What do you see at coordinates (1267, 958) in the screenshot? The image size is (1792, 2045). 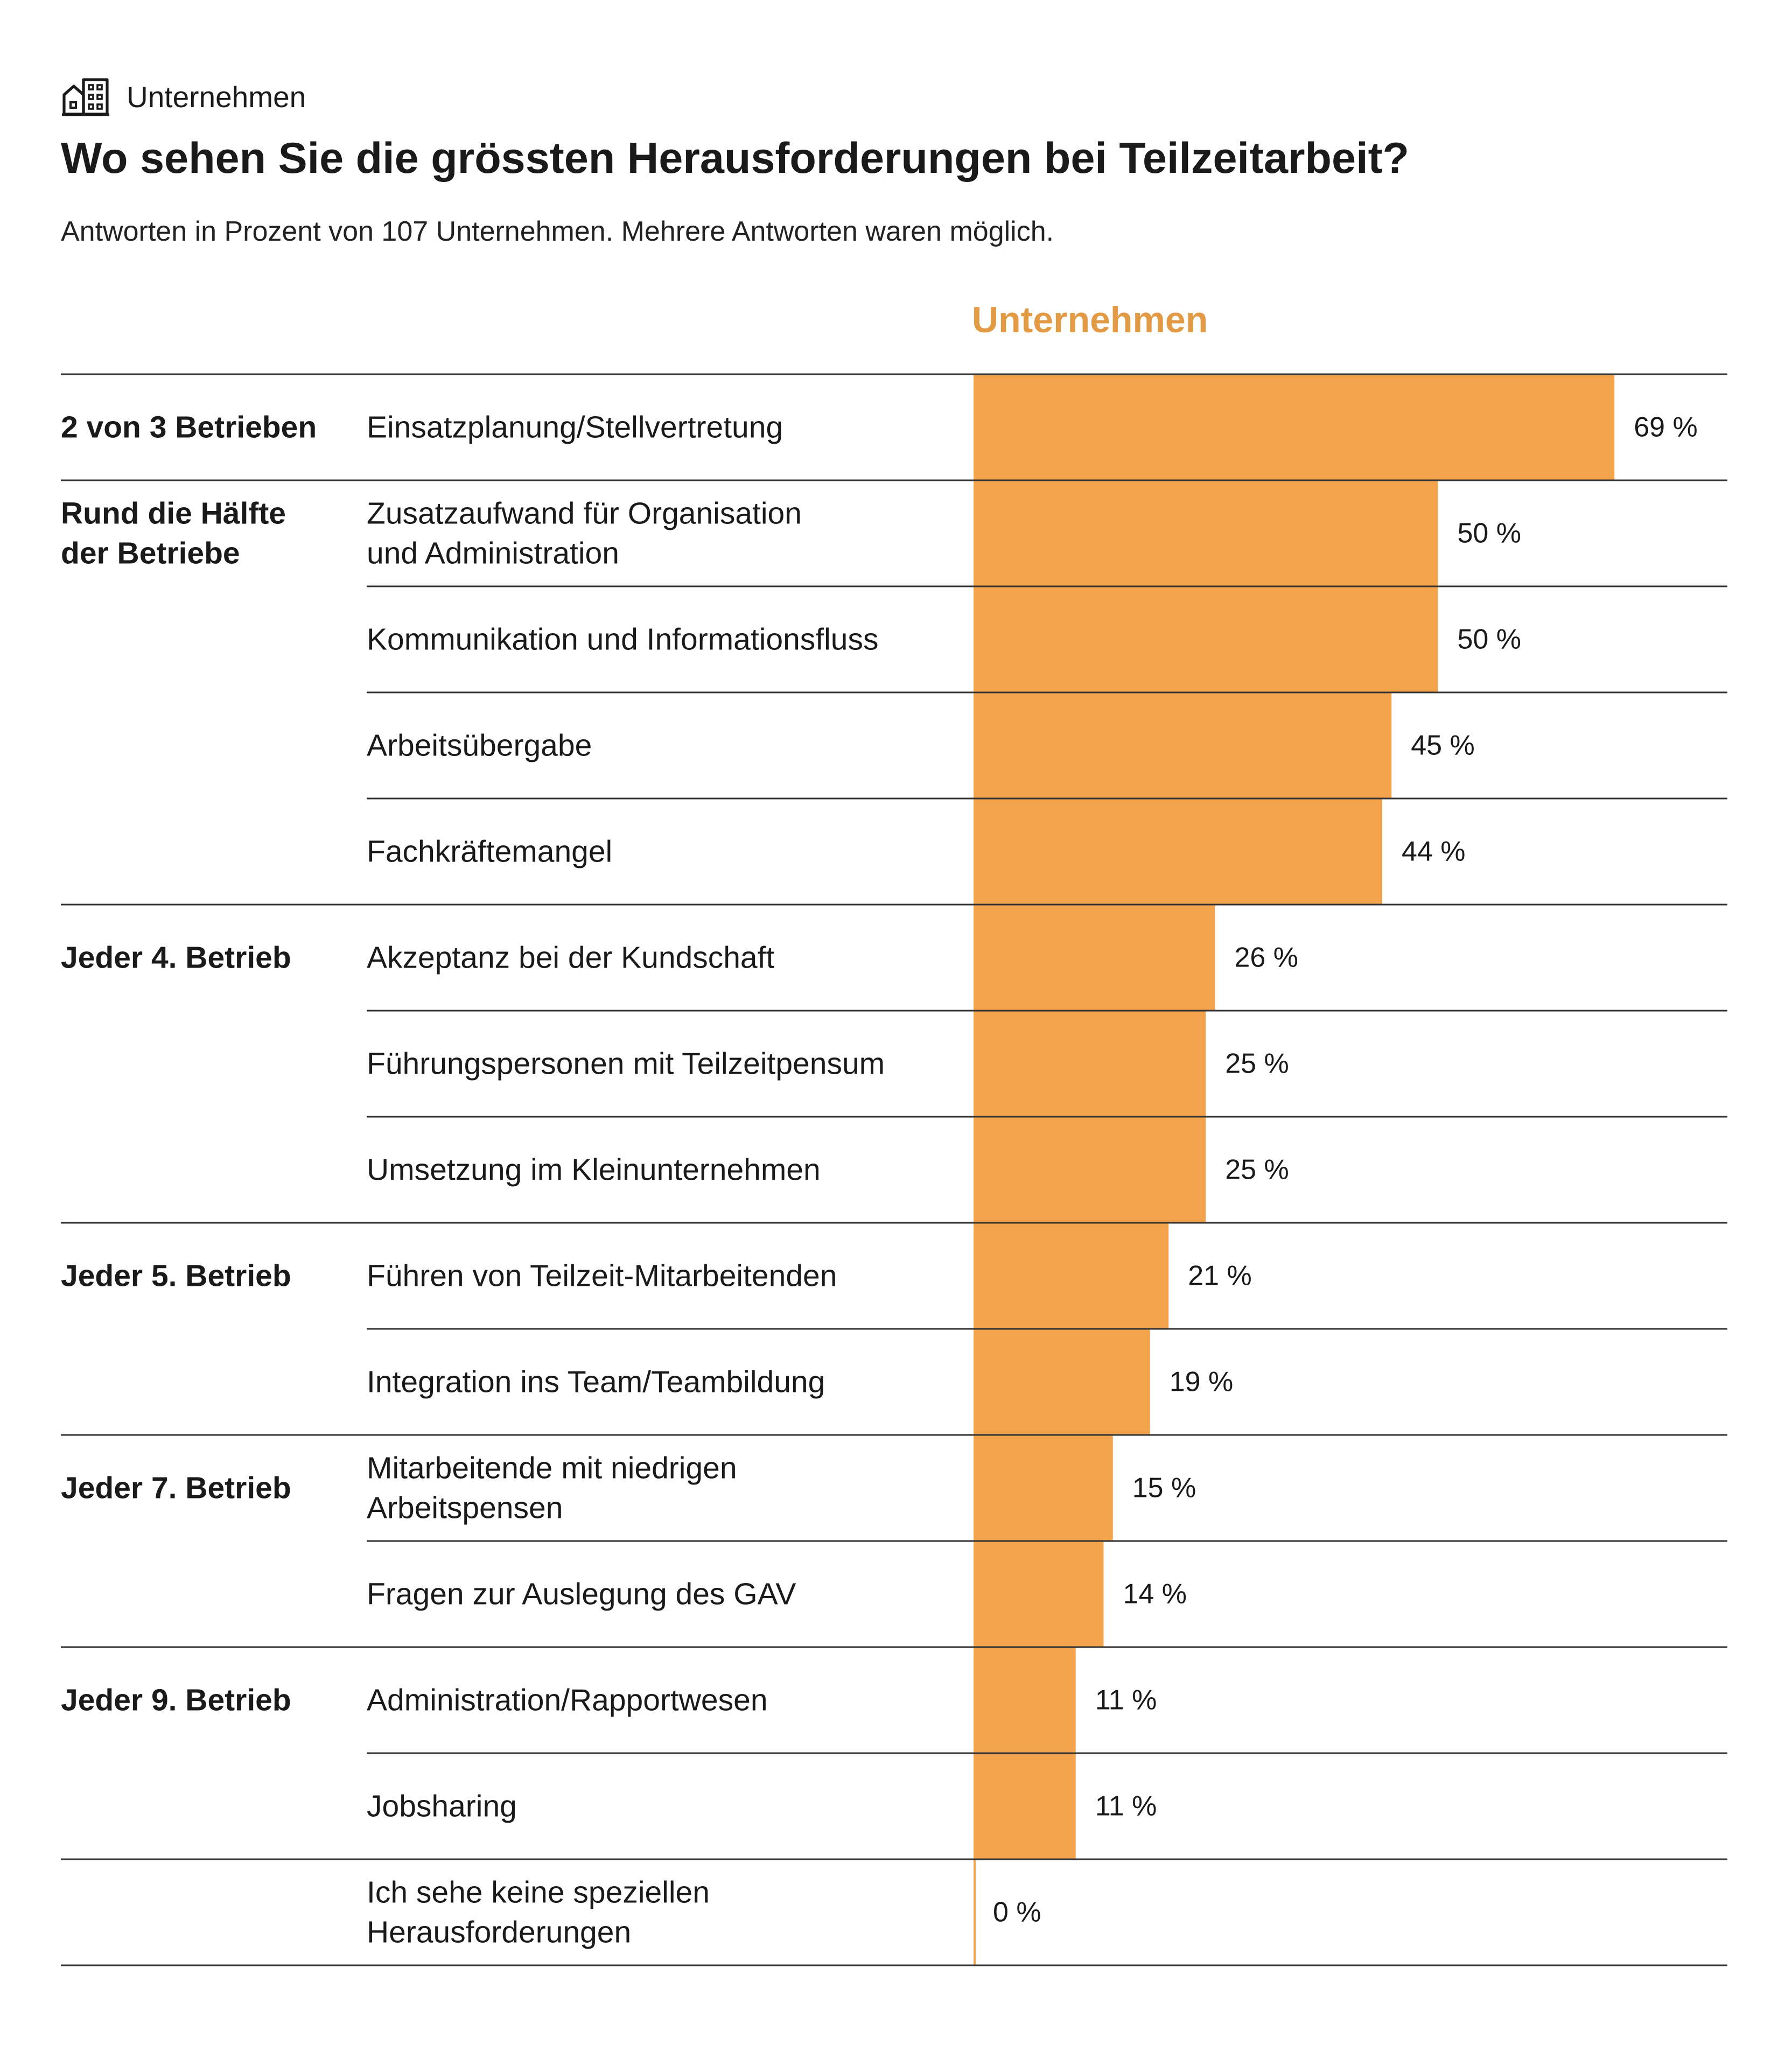 I see `value-label: 26 %` at bounding box center [1267, 958].